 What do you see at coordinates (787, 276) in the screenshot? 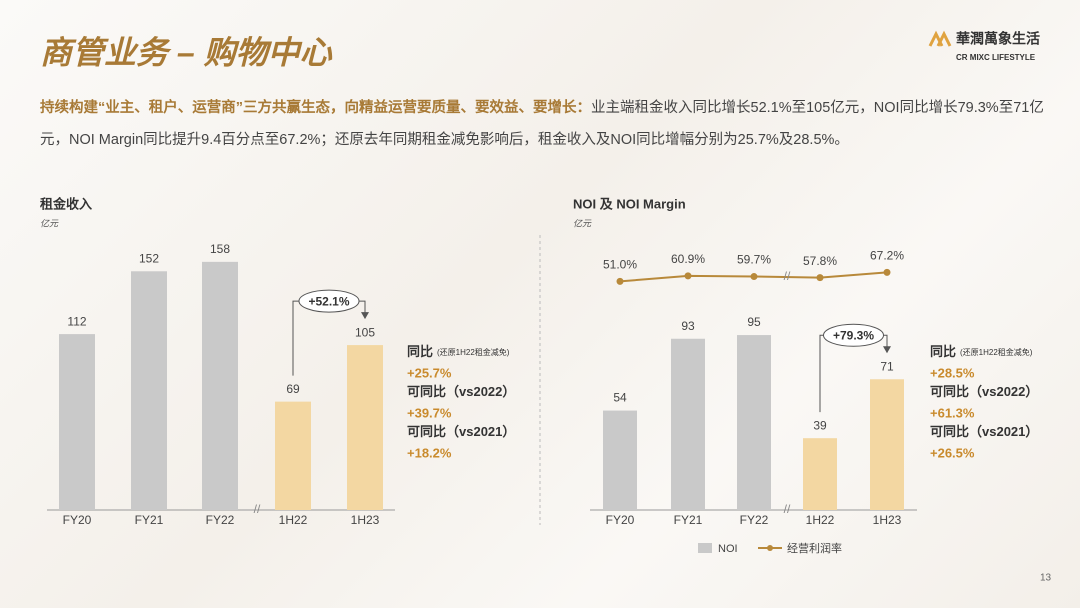
I see `line-break: //` at bounding box center [787, 276].